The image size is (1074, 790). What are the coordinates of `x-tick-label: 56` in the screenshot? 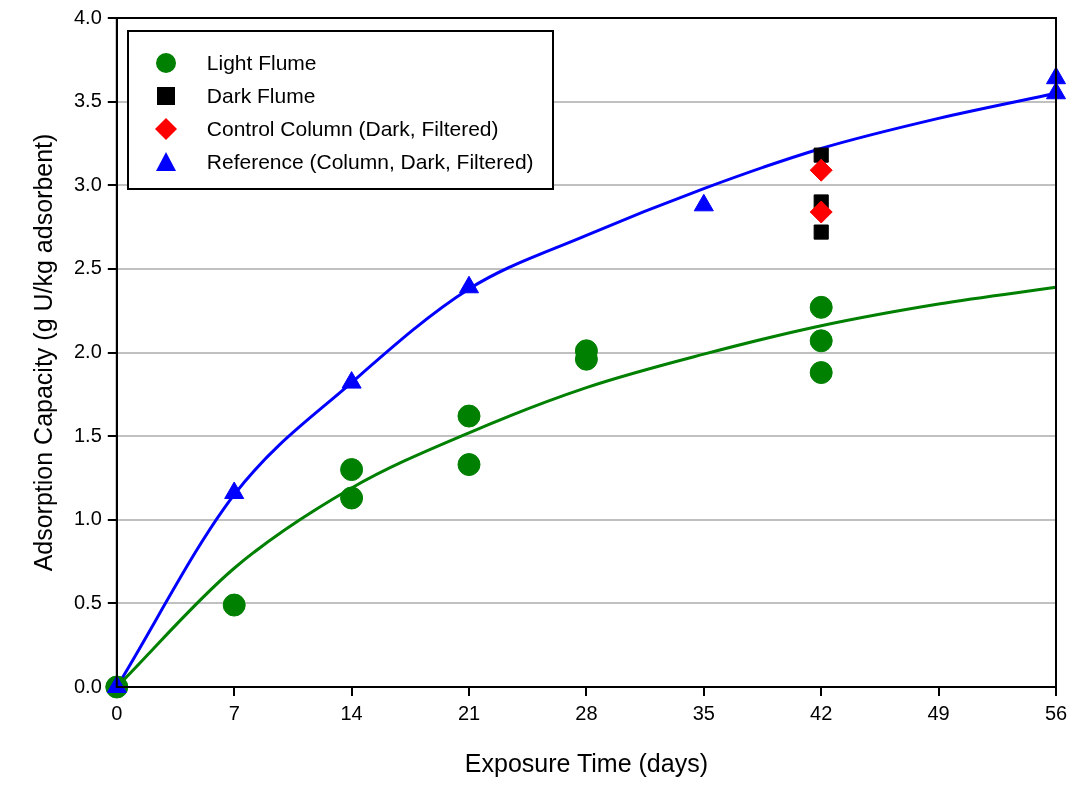 It's located at (1056, 712).